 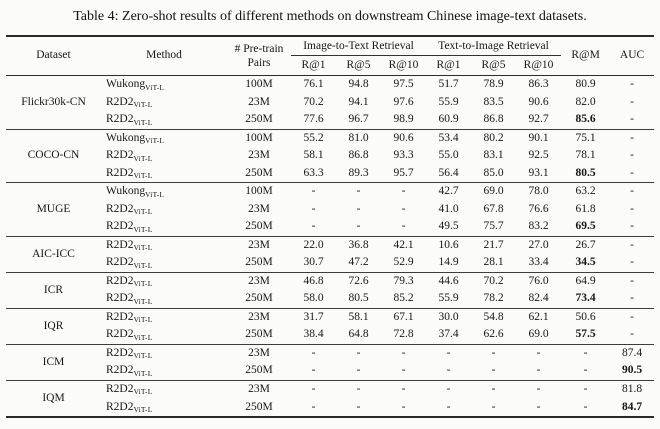 What do you see at coordinates (53, 102) in the screenshot?
I see `dataset-cell: Flickr30k-CN` at bounding box center [53, 102].